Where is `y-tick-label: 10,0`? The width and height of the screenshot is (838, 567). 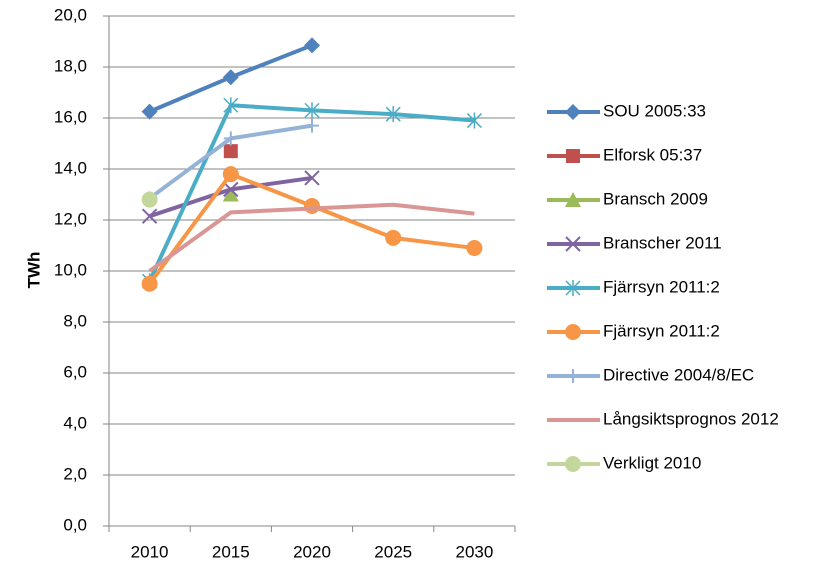 y-tick-label: 10,0 is located at coordinates (70, 269).